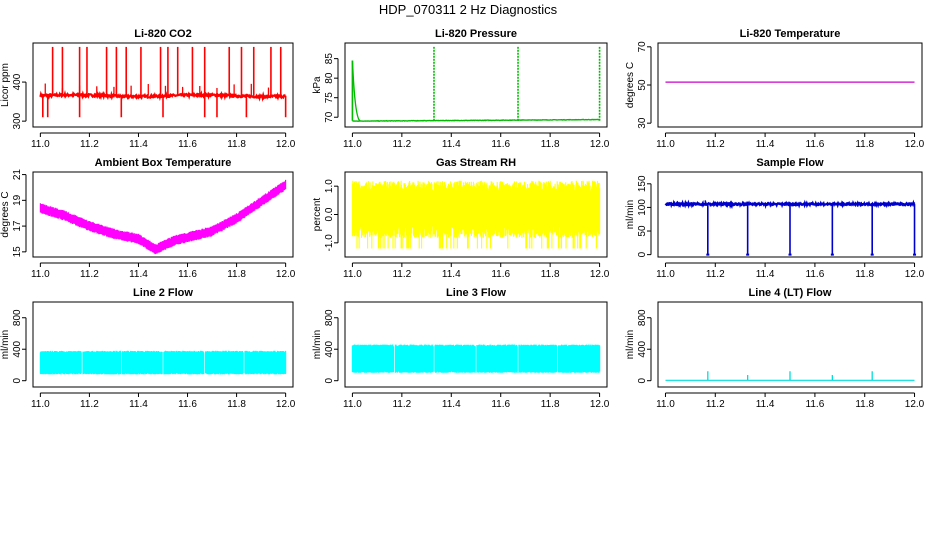 The height and width of the screenshot is (540, 936). Describe the element at coordinates (468, 9) in the screenshot. I see `figure-title: HDP_070311 2 Hz Diagnostics` at that location.